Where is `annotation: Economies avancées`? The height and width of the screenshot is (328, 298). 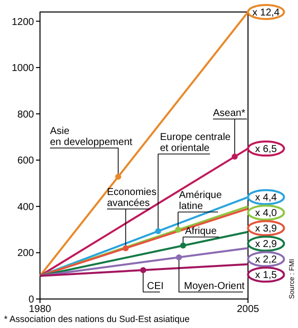 annotation: Economies avancées is located at coordinates (131, 198).